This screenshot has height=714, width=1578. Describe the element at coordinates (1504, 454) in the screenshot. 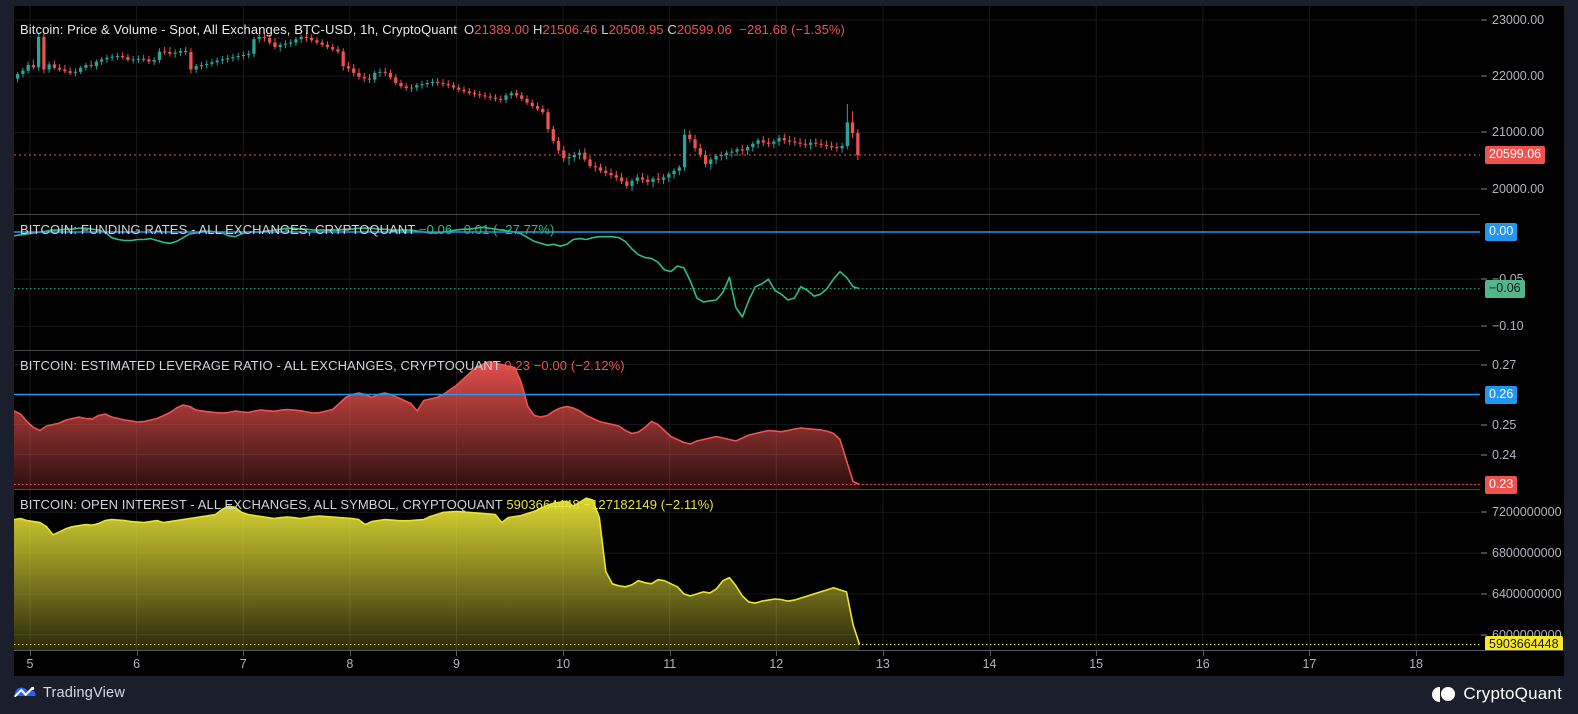

I see `y-axis-label: 0.24` at that location.